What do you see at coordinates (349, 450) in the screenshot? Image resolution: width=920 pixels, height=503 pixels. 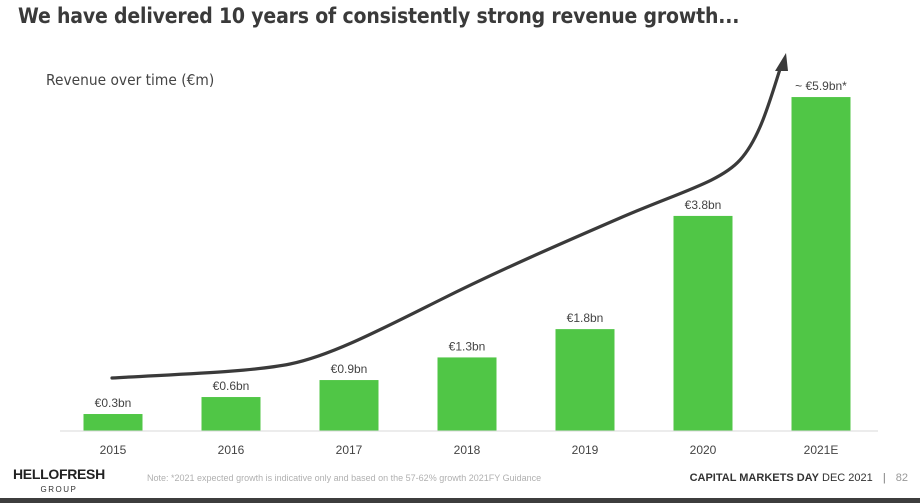 I see `x-tick-label-2017: 2017` at bounding box center [349, 450].